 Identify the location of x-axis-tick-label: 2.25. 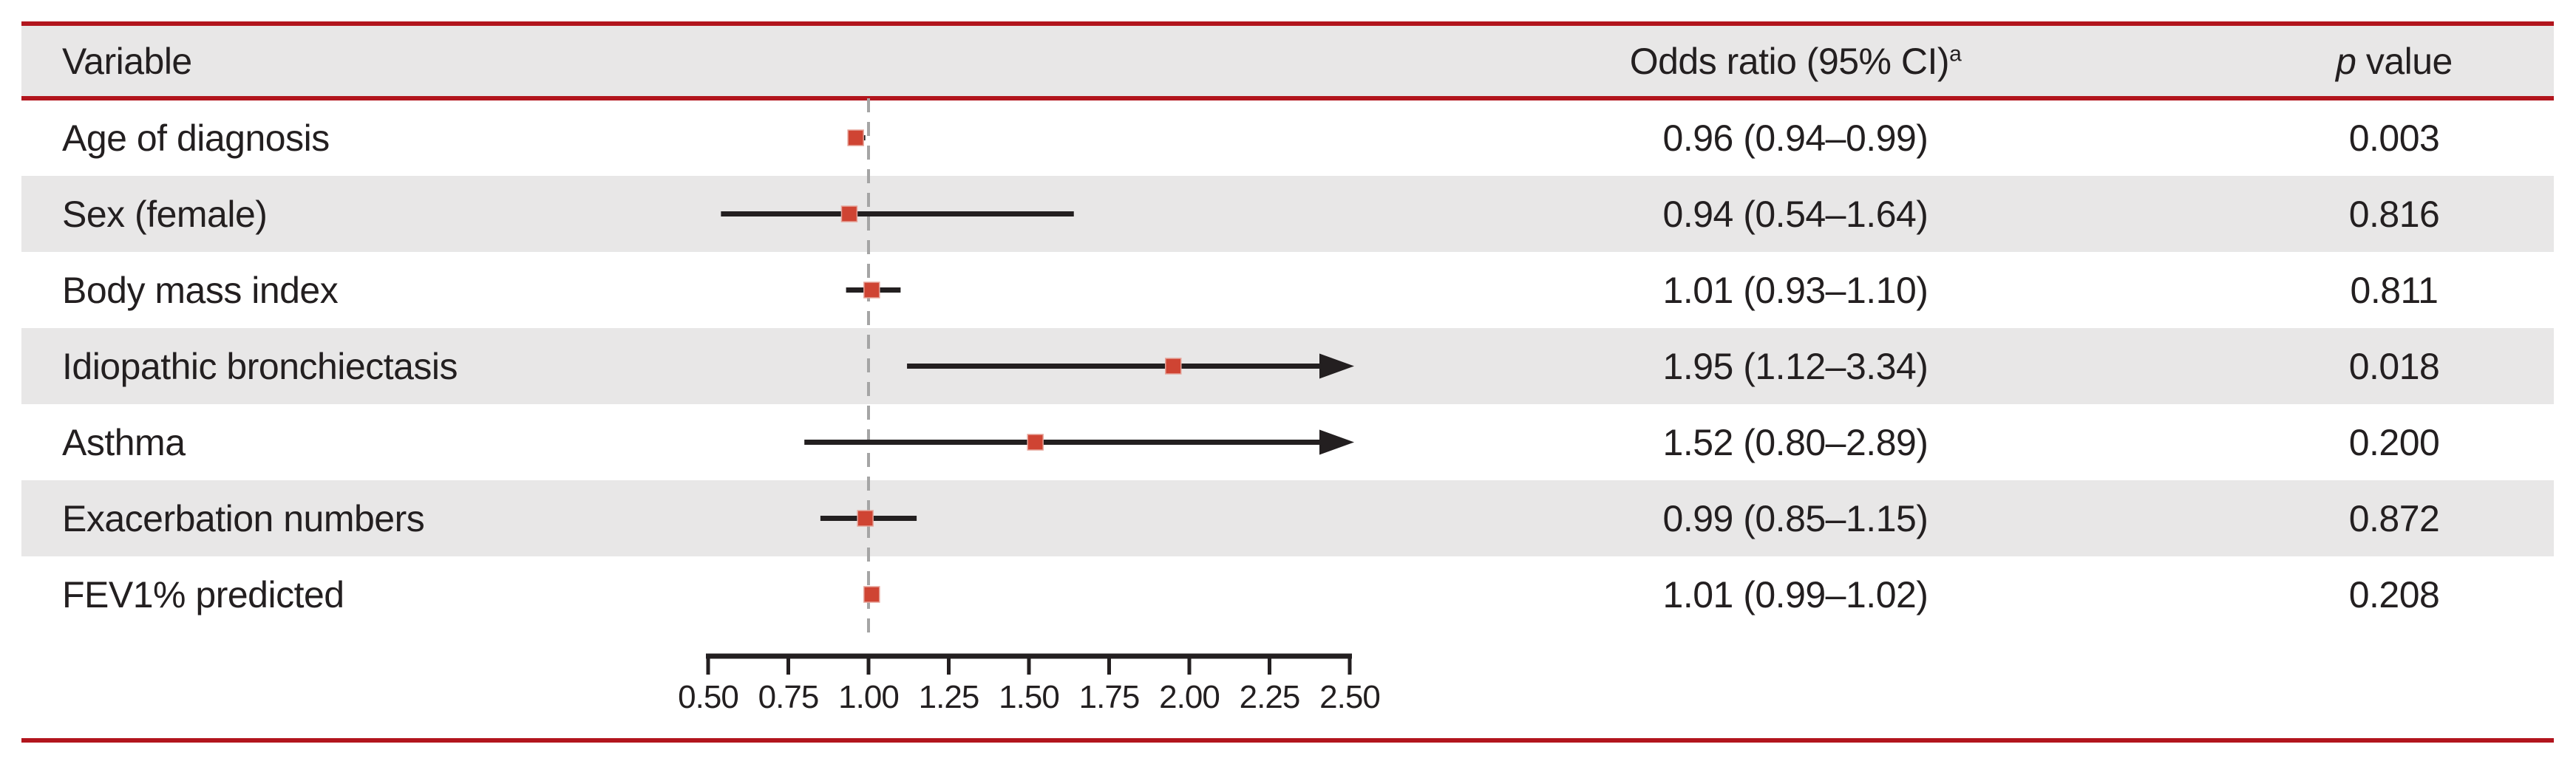
(1270, 697).